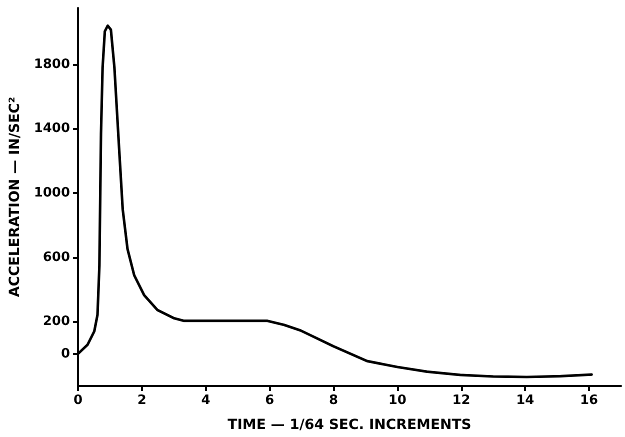 The image size is (625, 437). Describe the element at coordinates (397, 400) in the screenshot. I see `x-tick-label: 10` at that location.